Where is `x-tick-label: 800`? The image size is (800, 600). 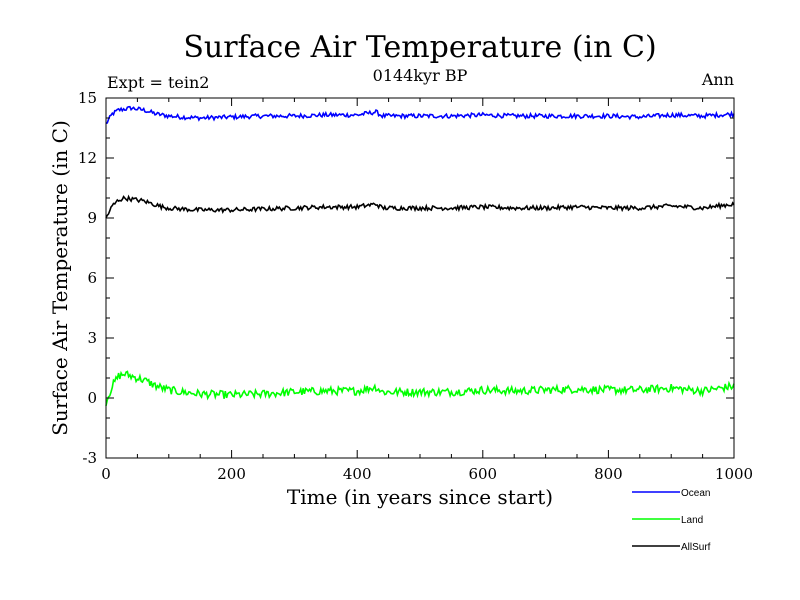 x-tick-label: 800 is located at coordinates (608, 474).